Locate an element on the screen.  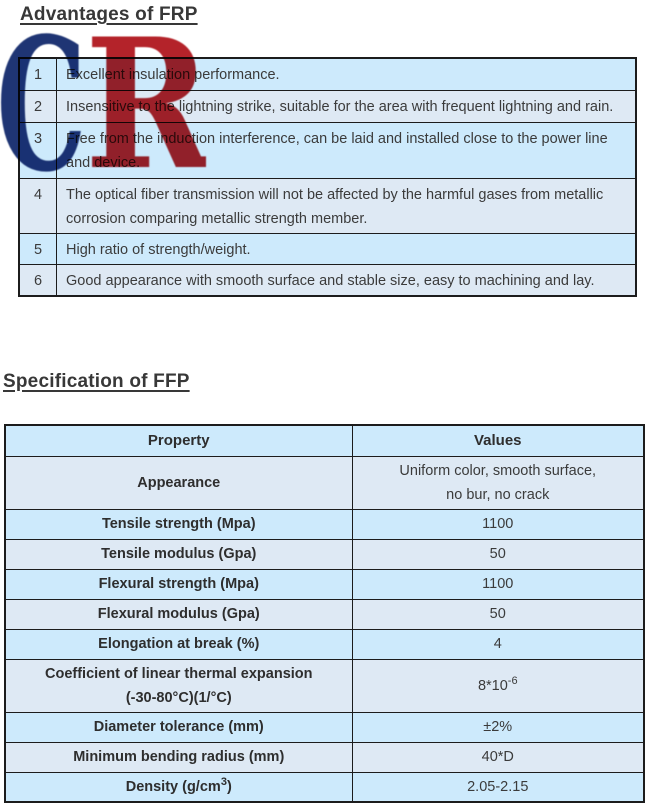
property-cell: Flexural modulus (Gpa) is located at coordinates (178, 614).